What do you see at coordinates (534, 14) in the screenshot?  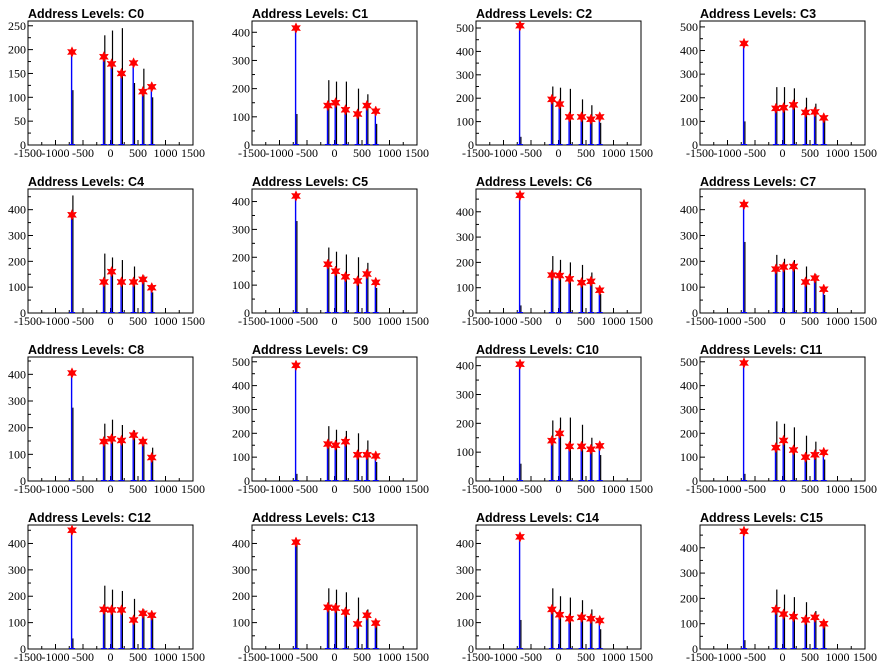 I see `chart-title: Address Levels: C2` at bounding box center [534, 14].